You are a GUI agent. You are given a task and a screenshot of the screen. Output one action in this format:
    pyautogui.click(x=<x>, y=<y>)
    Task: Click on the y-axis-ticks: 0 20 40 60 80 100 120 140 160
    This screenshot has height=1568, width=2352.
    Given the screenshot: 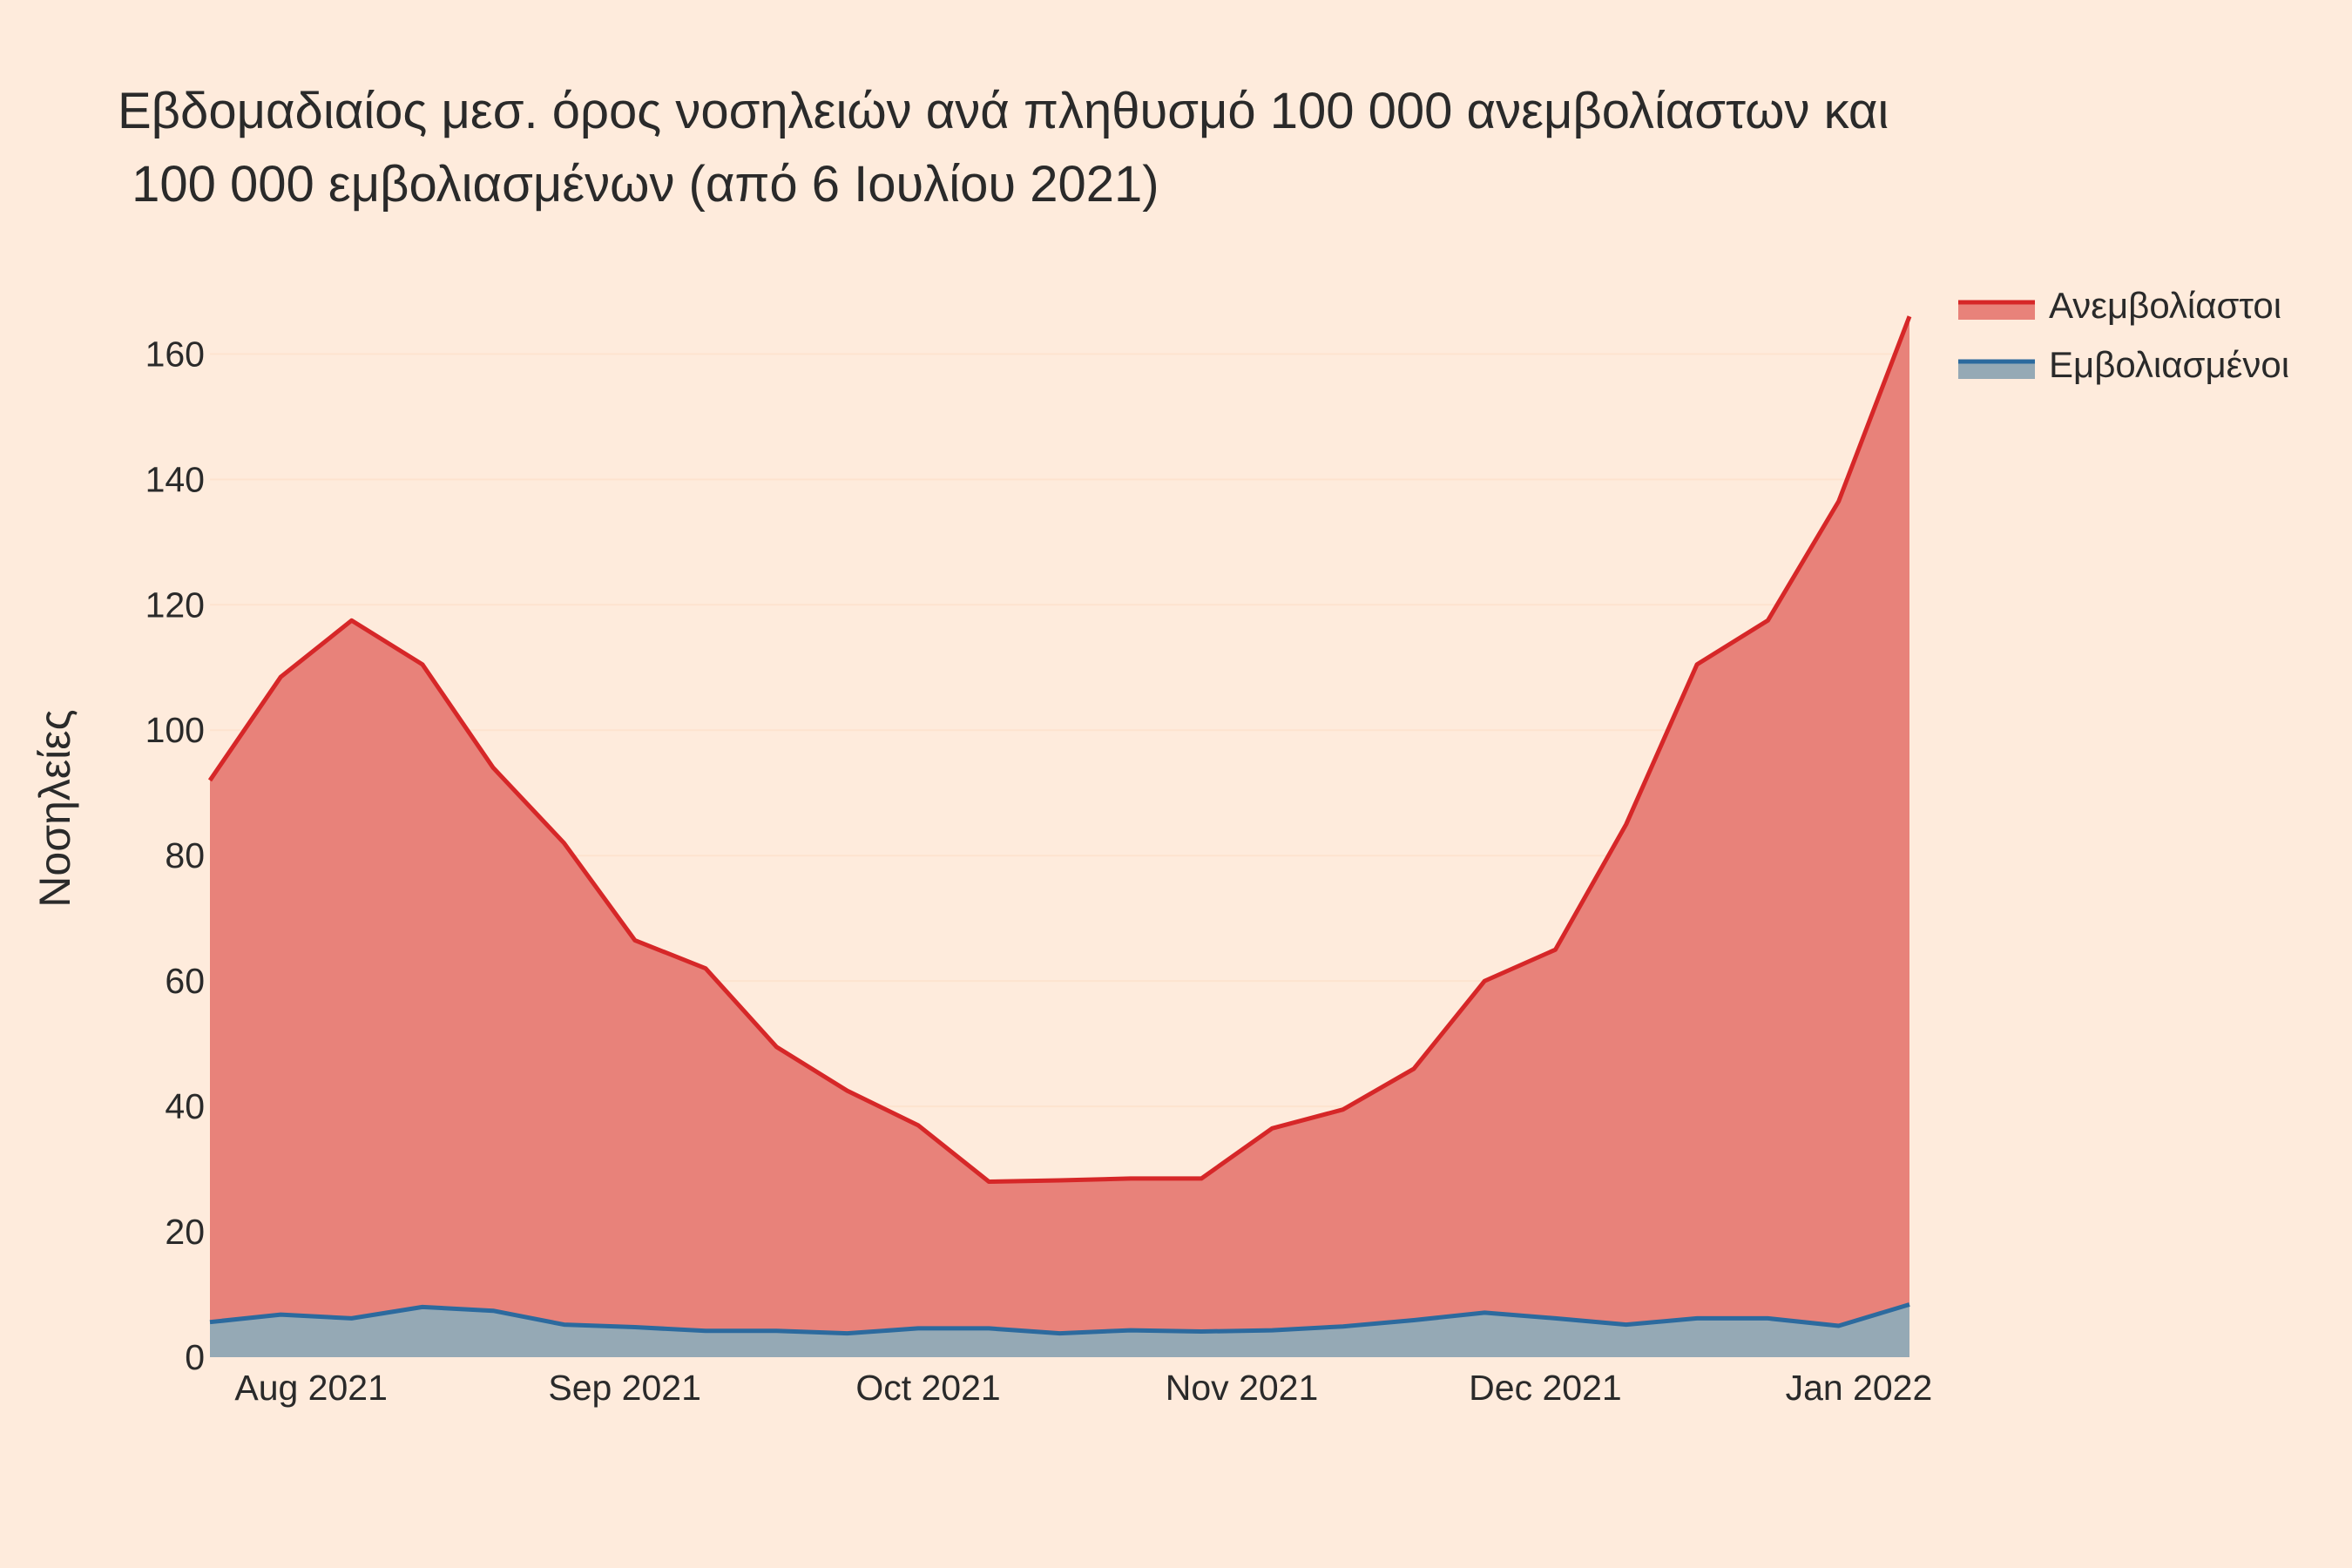 What is the action you would take?
    pyautogui.click(x=175, y=855)
    